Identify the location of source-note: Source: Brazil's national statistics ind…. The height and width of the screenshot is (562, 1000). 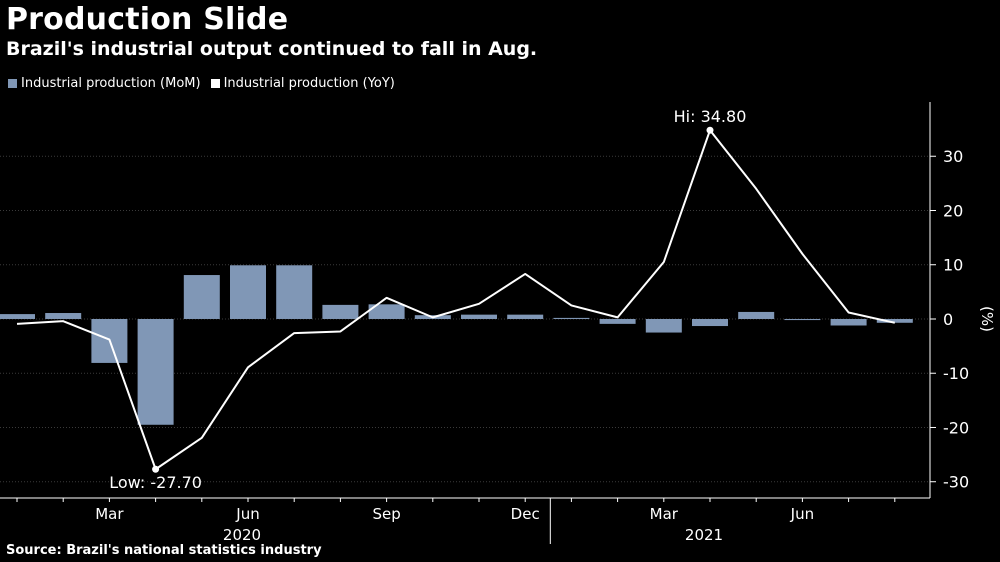
(164, 550).